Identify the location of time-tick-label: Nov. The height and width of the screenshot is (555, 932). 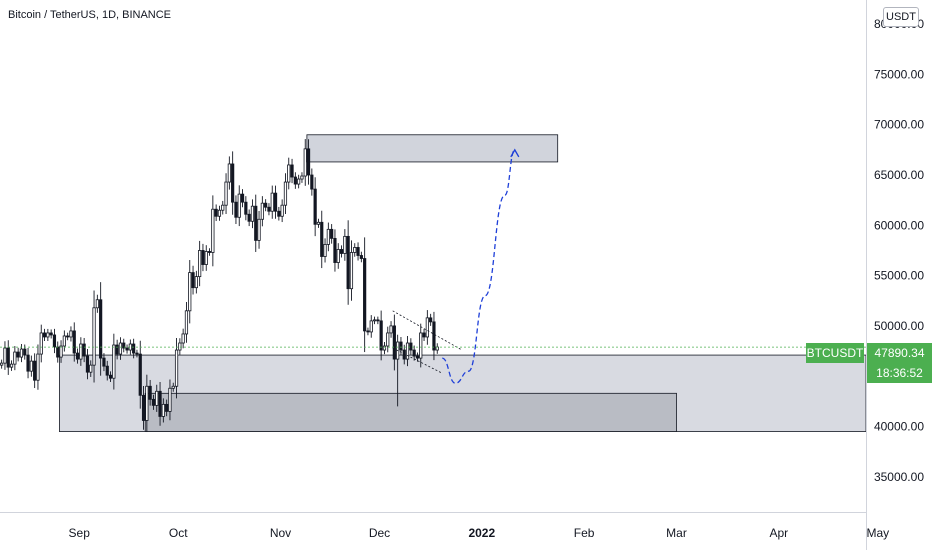
(280, 533).